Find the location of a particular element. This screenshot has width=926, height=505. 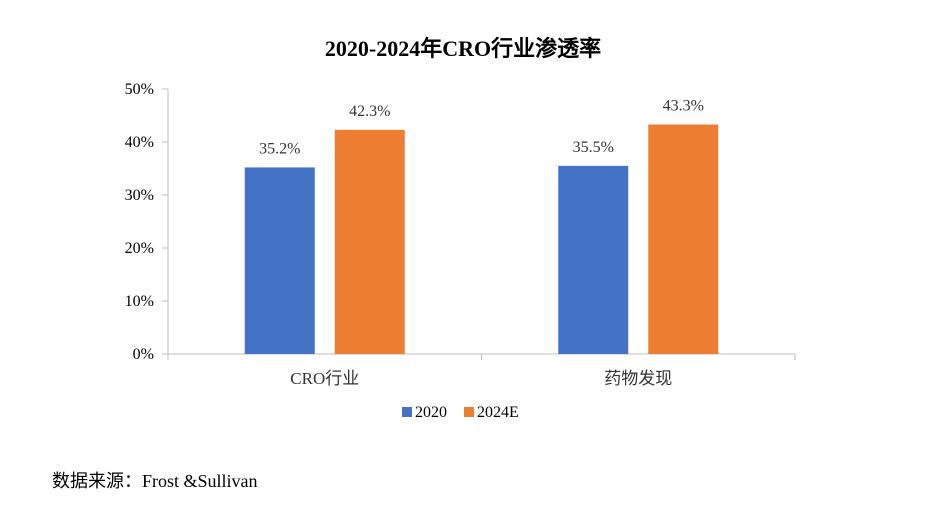

y-tick-label: 50% is located at coordinates (139, 89).